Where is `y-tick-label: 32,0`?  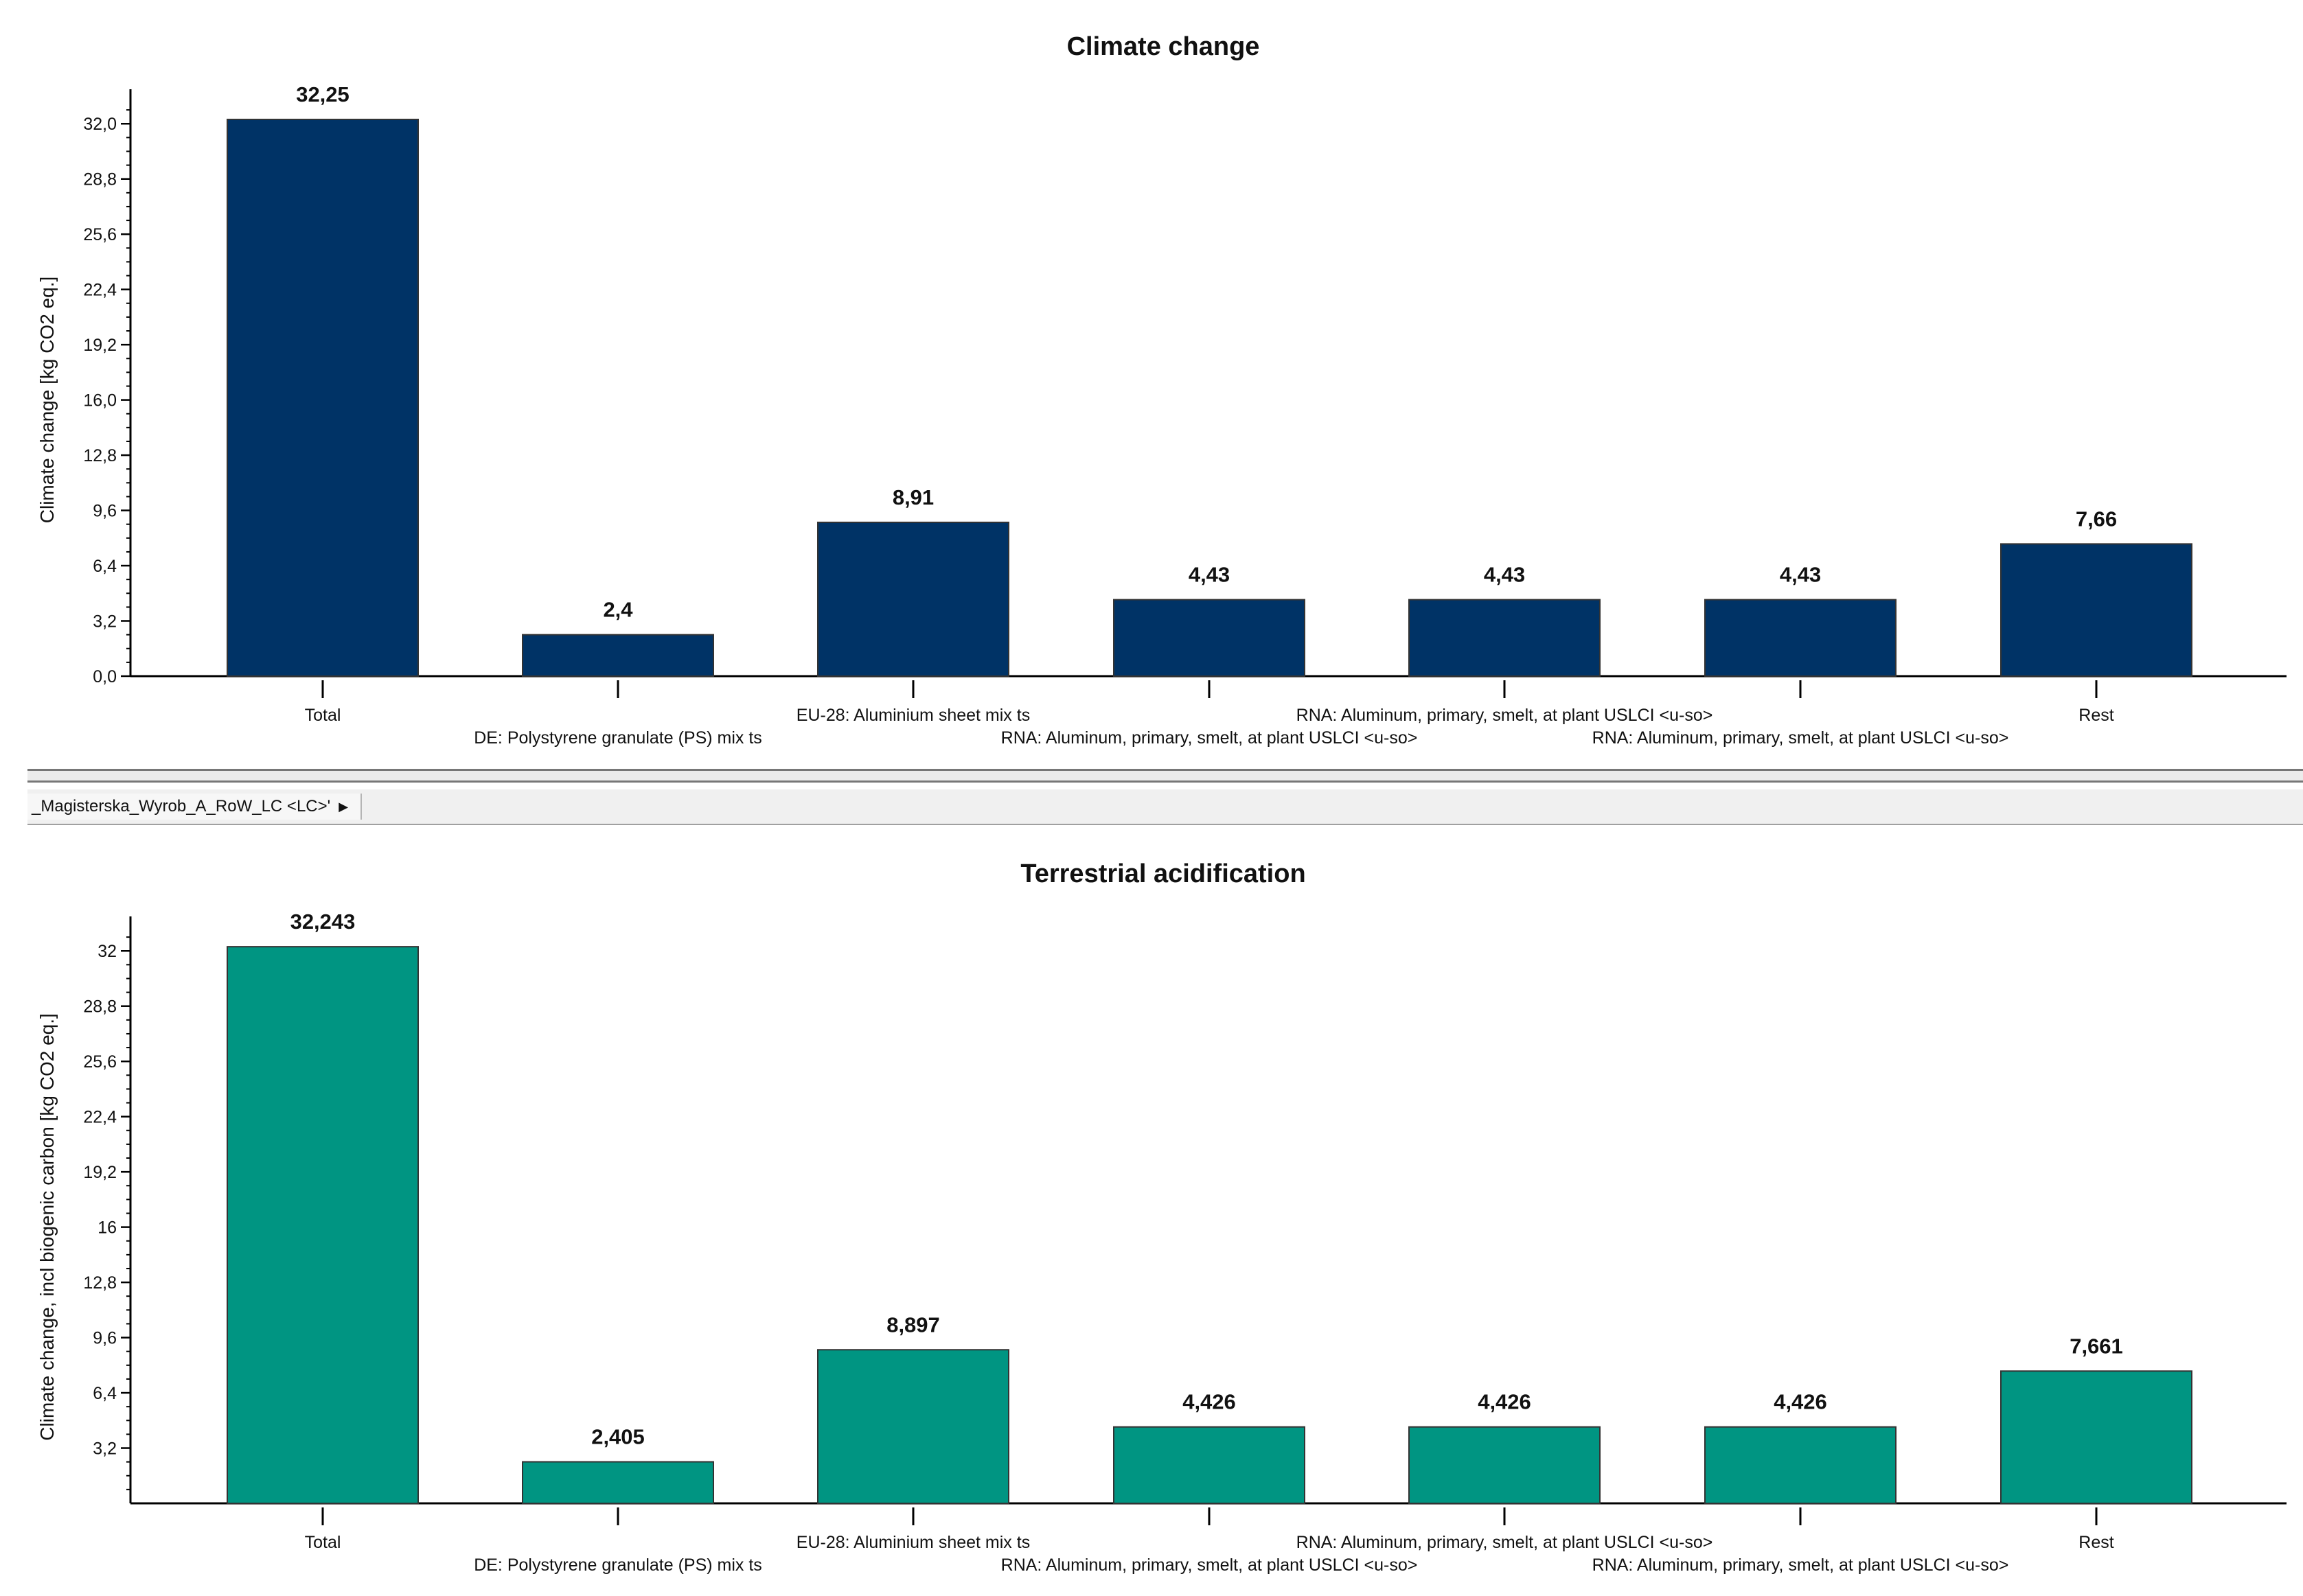
y-tick-label: 32,0 is located at coordinates (100, 124).